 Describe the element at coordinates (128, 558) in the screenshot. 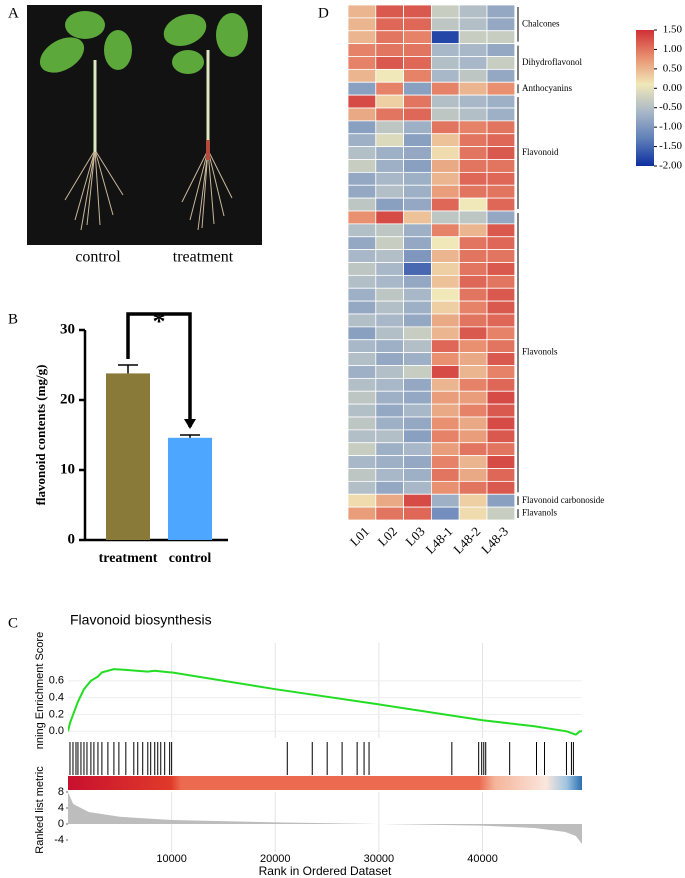

I see `x-tick-label: treatment` at that location.